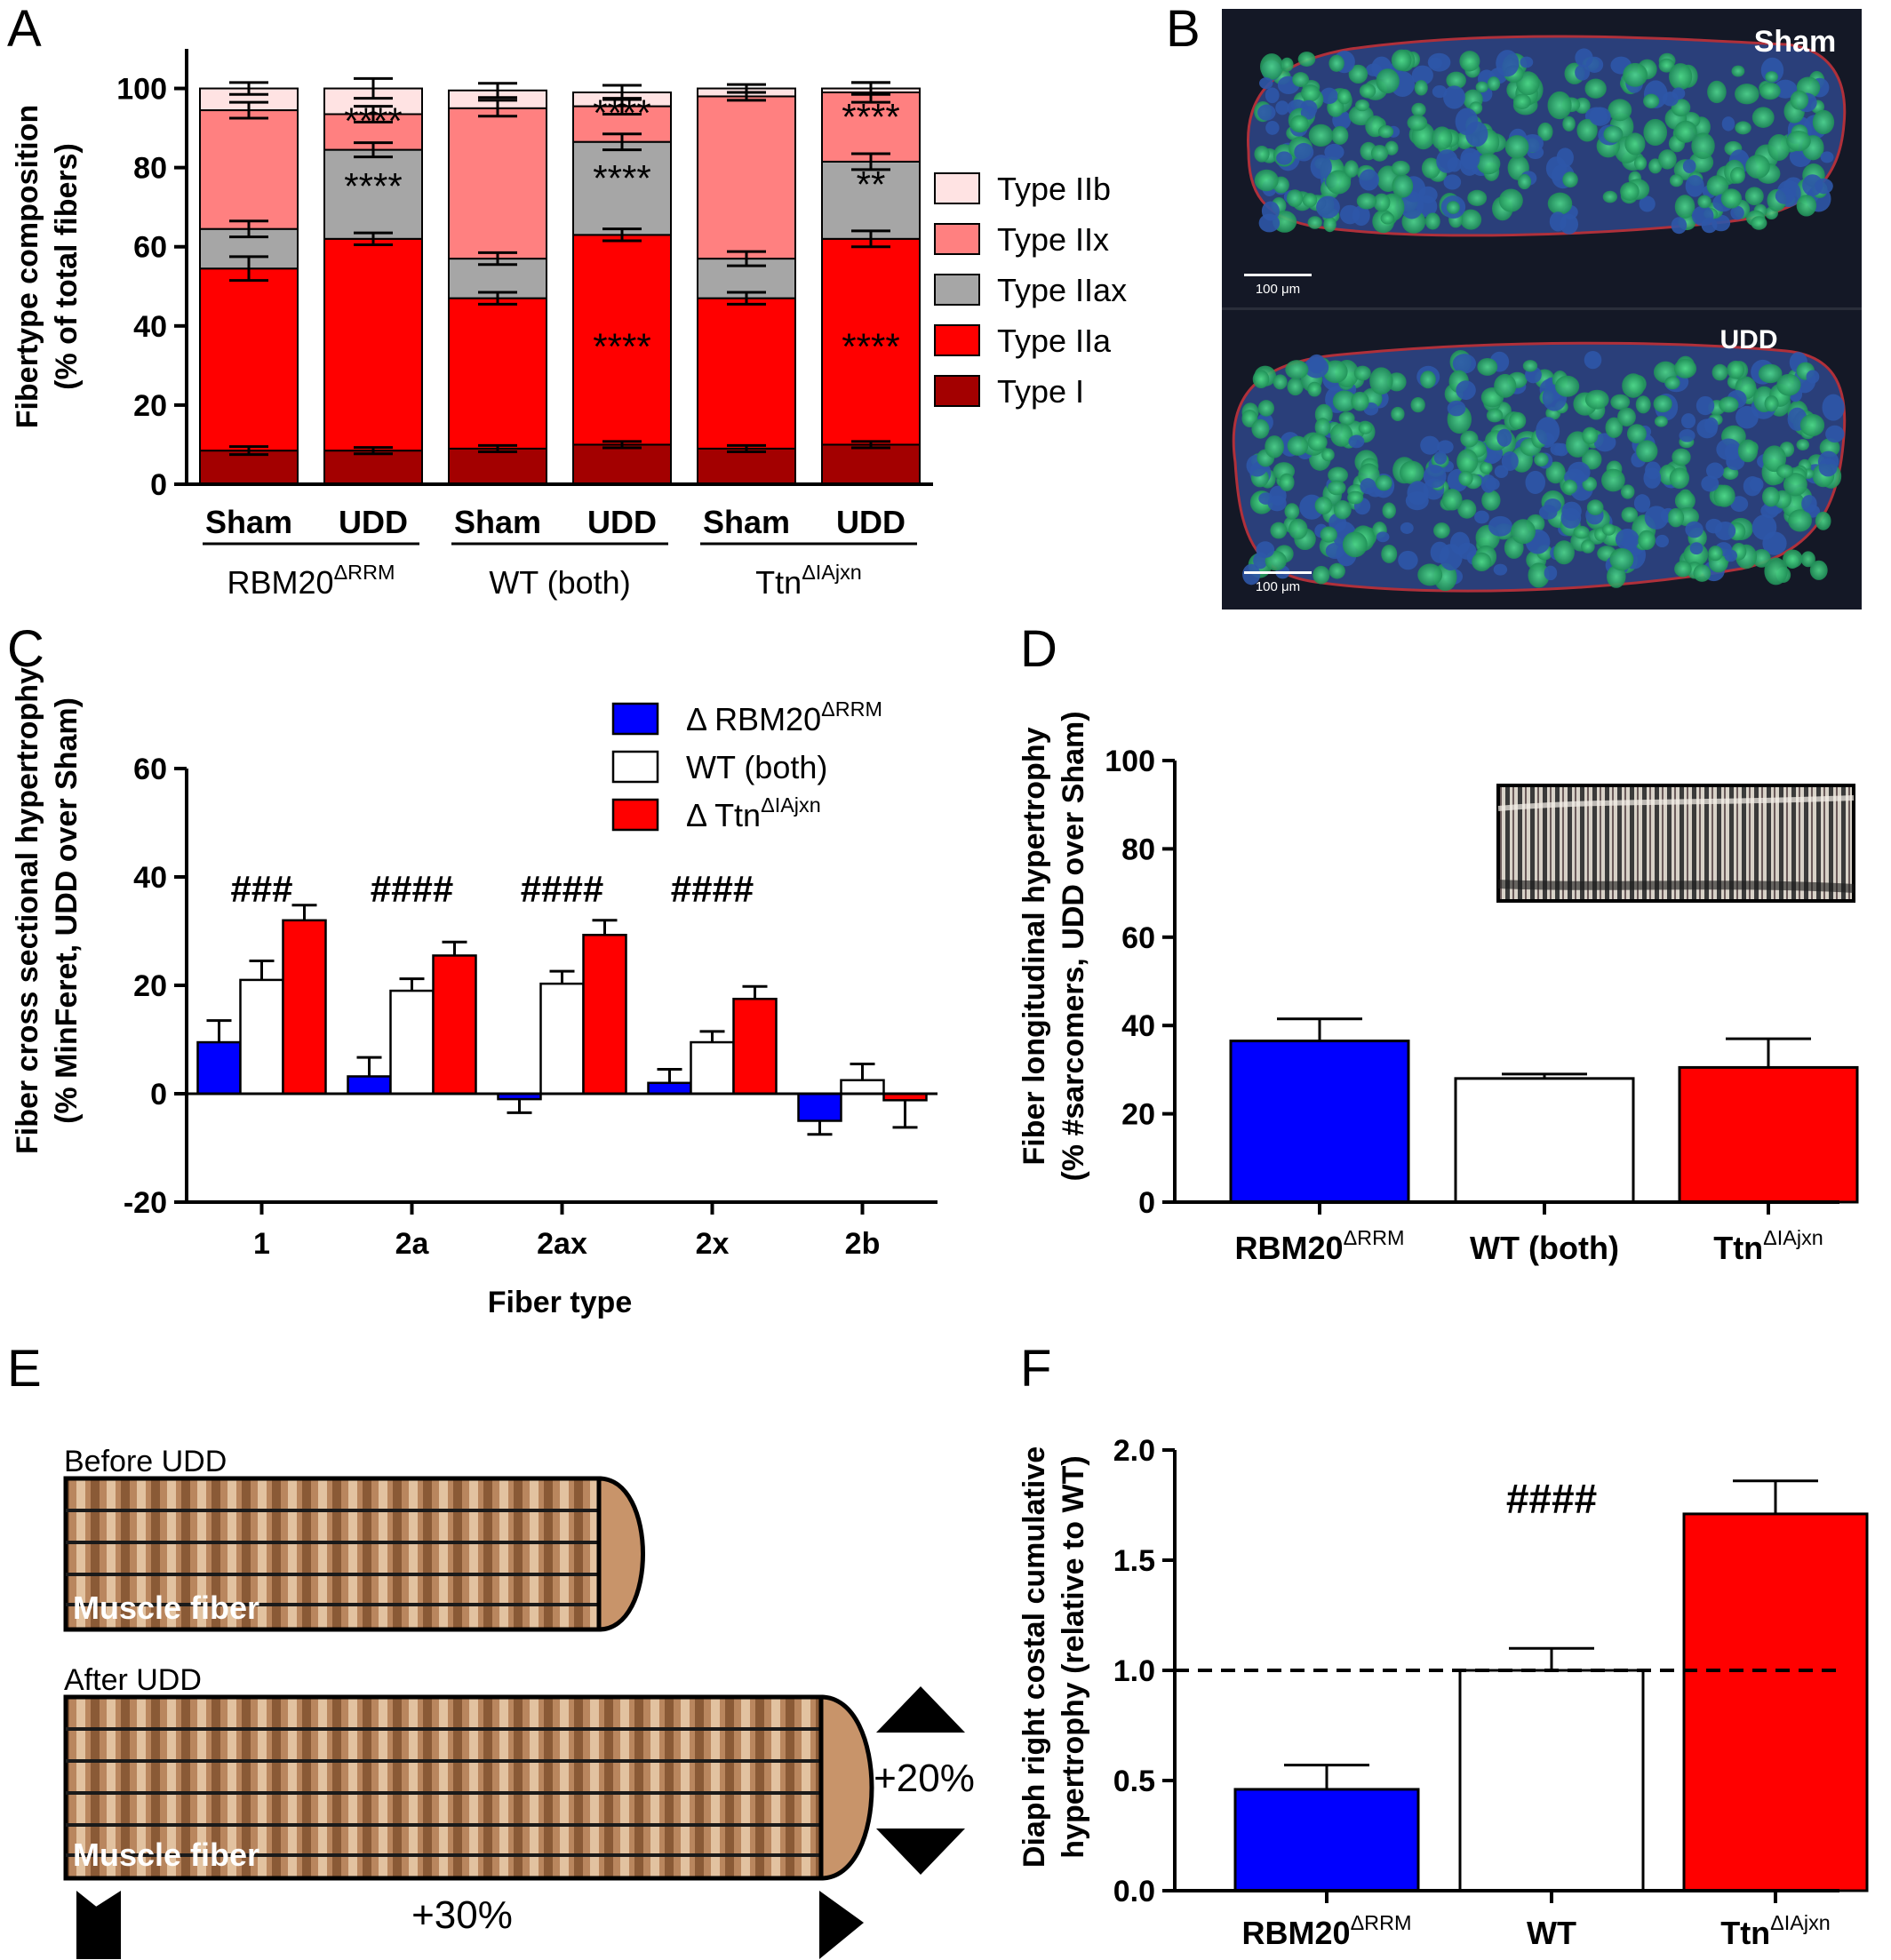 The height and width of the screenshot is (1960, 1891). Describe the element at coordinates (98, 1925) in the screenshot. I see `length-arrow-left-head` at that location.